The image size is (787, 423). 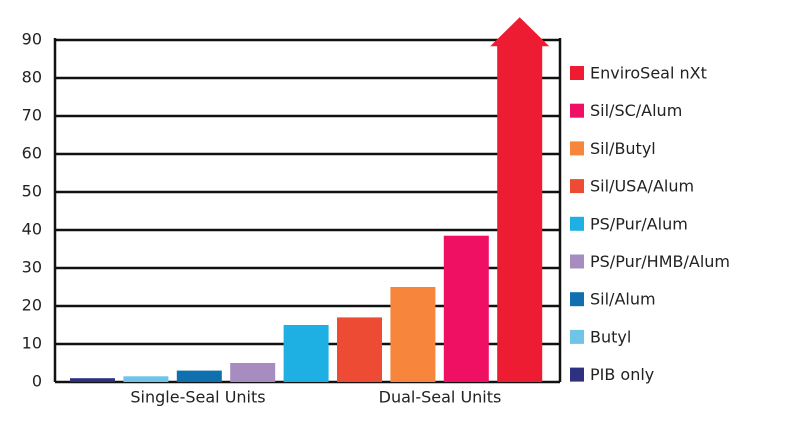 What do you see at coordinates (197, 397) in the screenshot?
I see `group-label: Single-Seal Units` at bounding box center [197, 397].